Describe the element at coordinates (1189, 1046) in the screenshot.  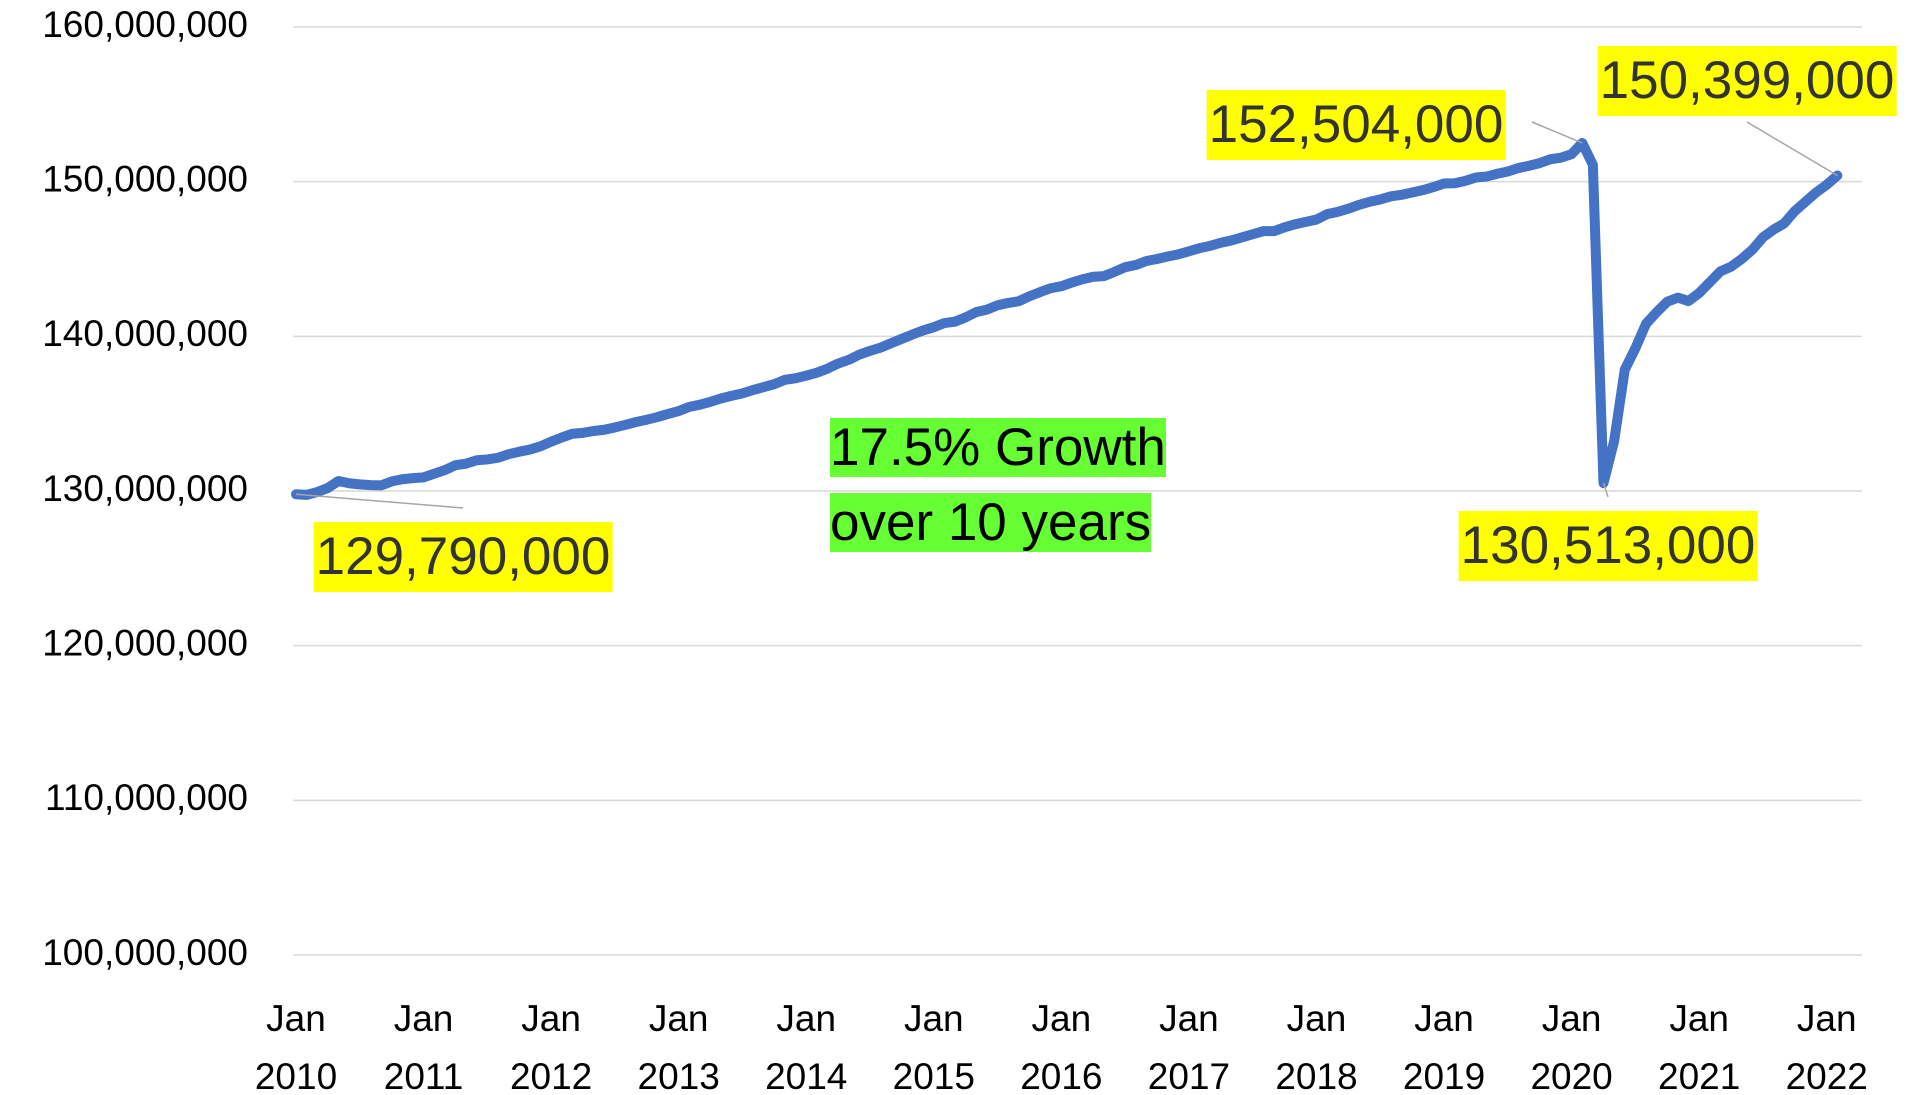
I see `x-tick-label: Jan 2017` at that location.